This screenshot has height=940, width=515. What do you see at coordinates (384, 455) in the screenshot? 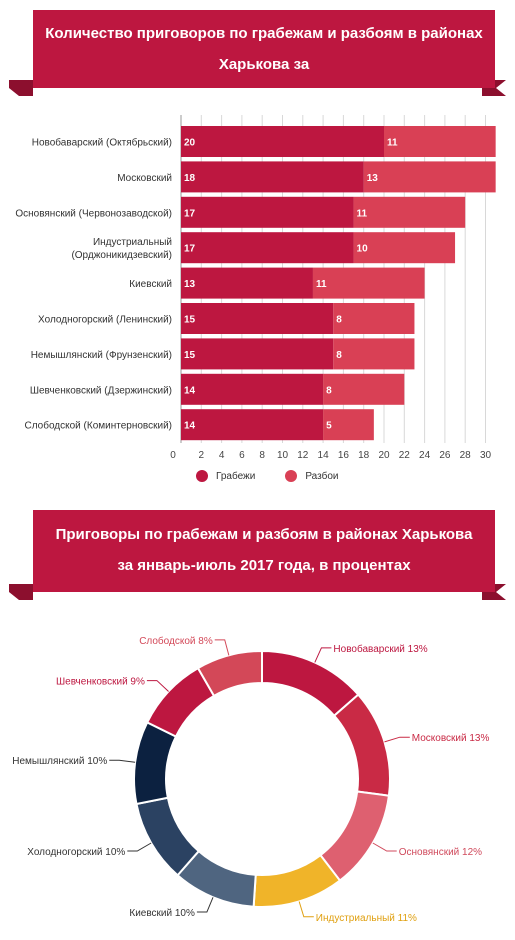
I see `x-tick-label: 20` at bounding box center [384, 455].